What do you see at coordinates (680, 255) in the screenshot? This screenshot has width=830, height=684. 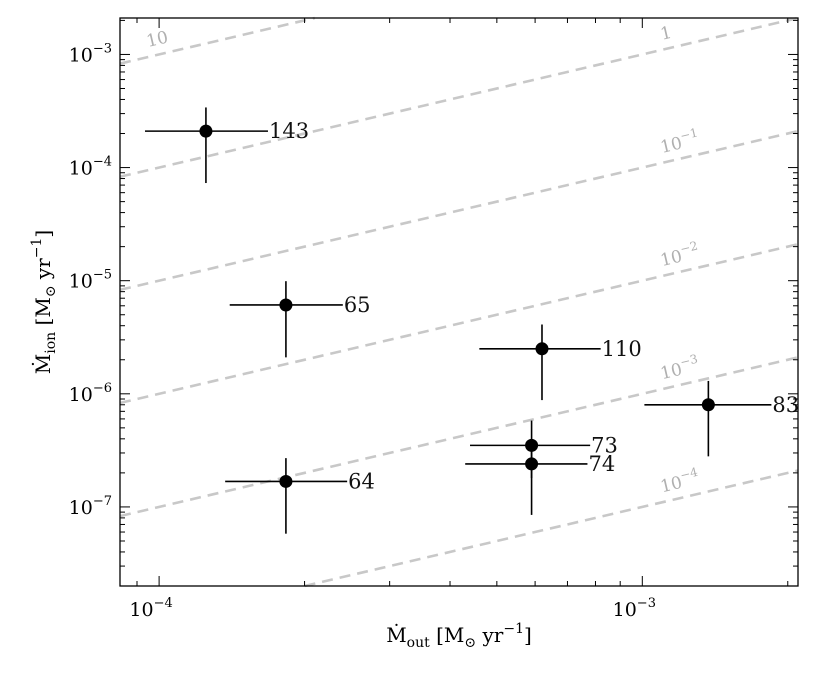 I see `ratio-line-10-2-label: 10−2` at bounding box center [680, 255].